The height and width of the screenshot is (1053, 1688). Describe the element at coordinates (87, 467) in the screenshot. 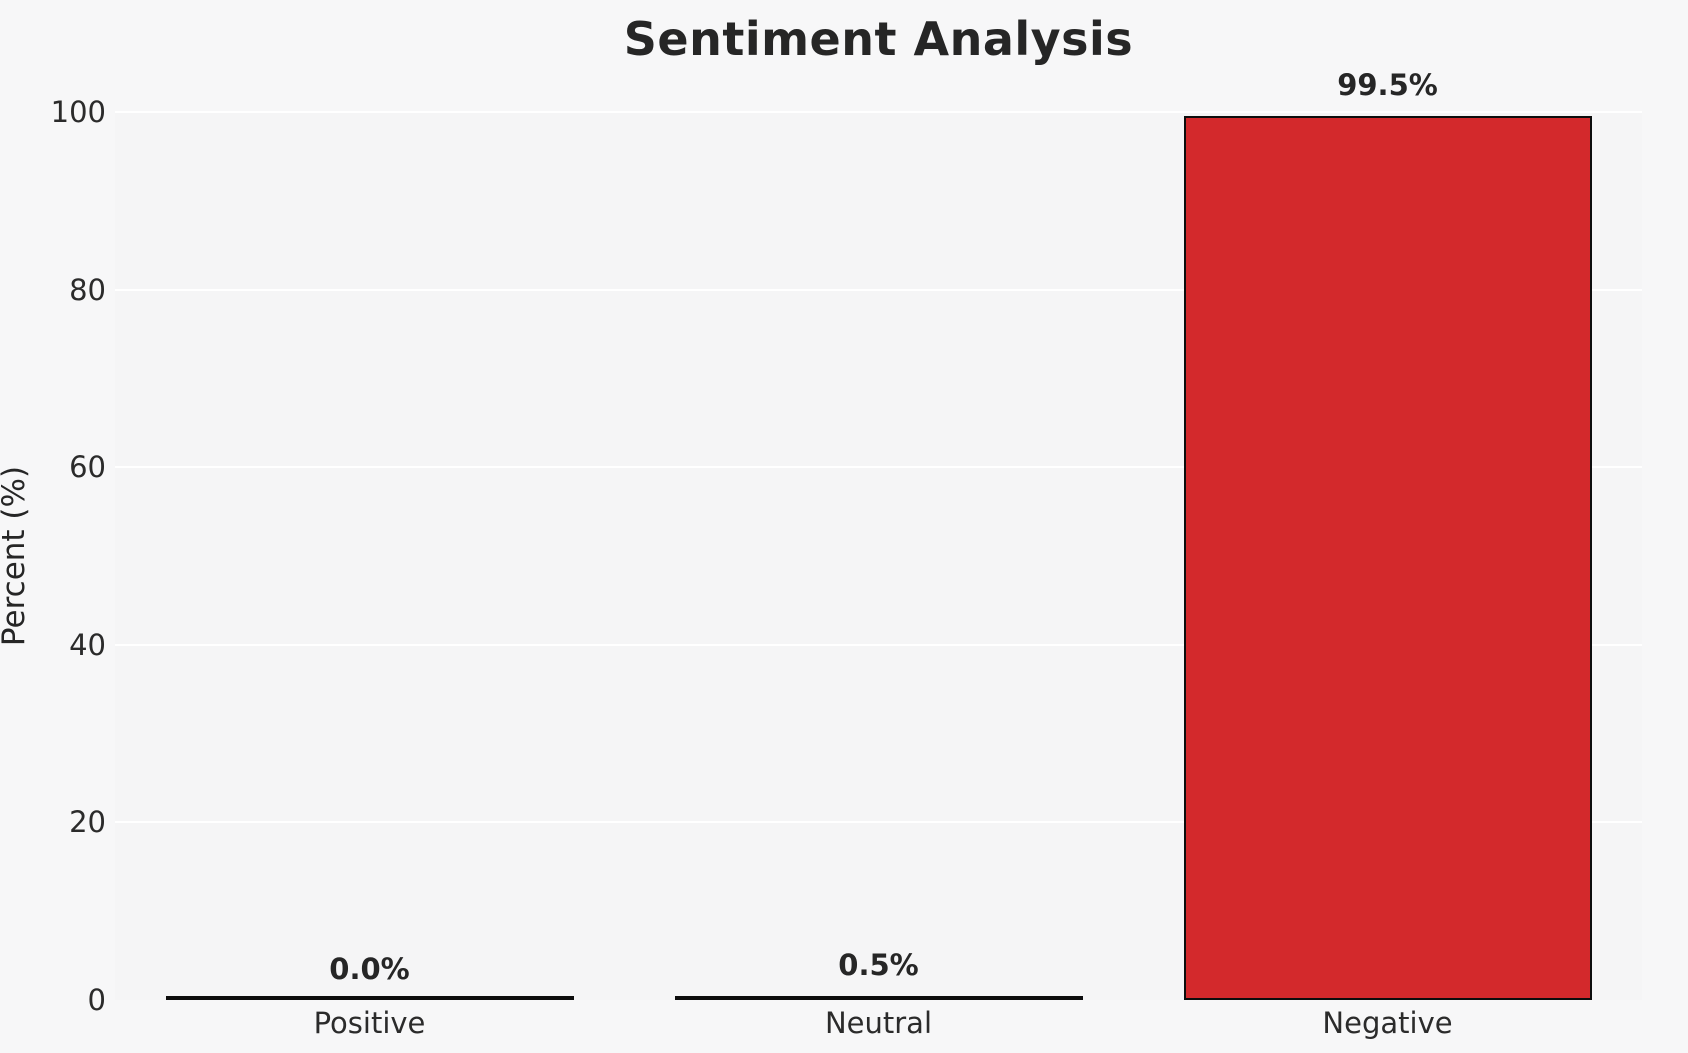

I see `y-tick-label: 60` at that location.